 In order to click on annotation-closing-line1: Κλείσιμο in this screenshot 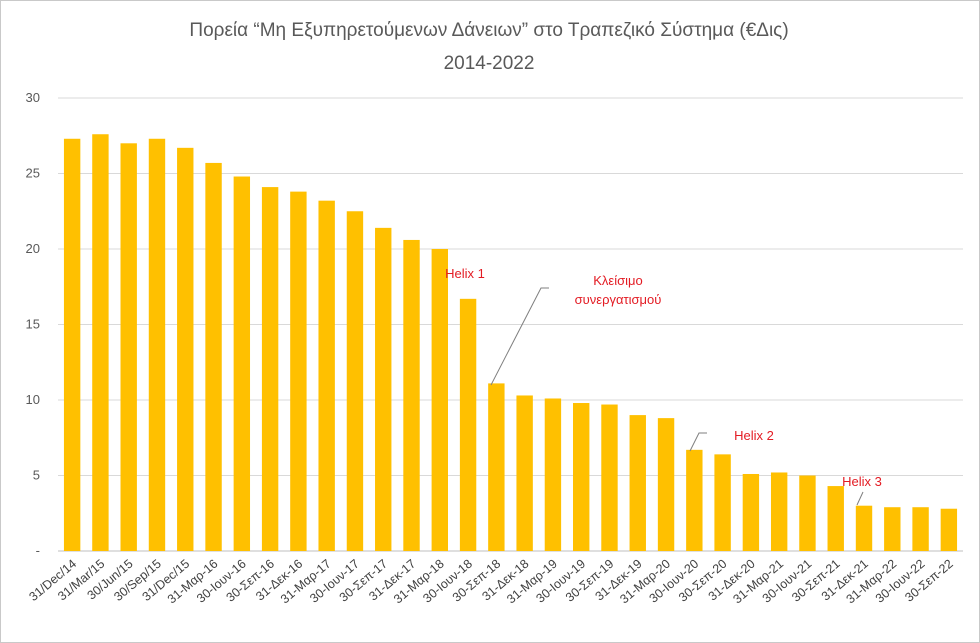, I will do `click(618, 280)`.